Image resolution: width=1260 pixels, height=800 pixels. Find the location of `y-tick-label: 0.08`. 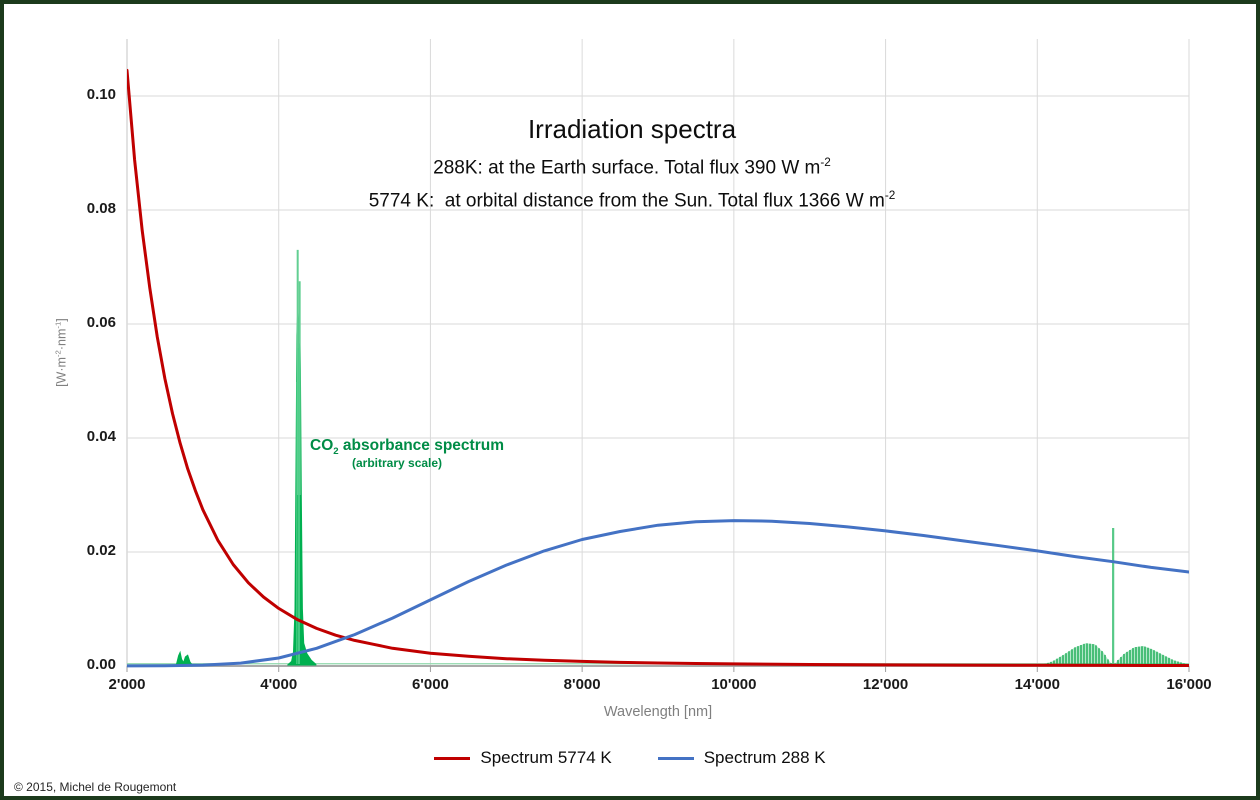

y-tick-label: 0.08 is located at coordinates (101, 208).